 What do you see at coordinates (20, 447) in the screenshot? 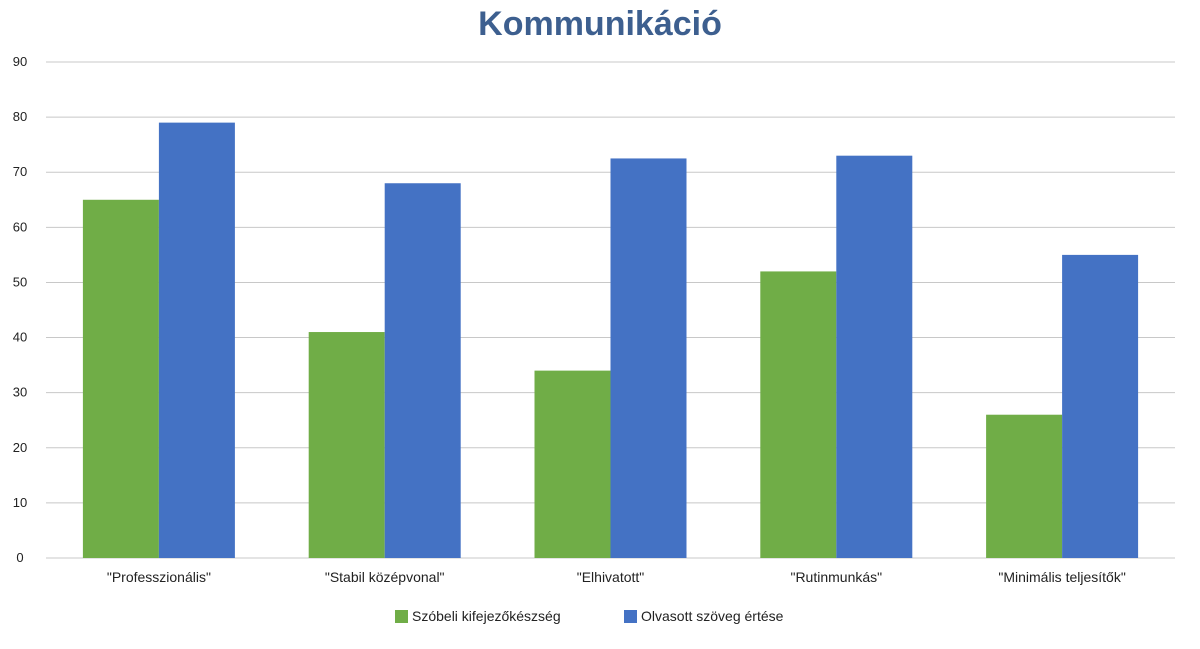
I see `y-tick-label: 20` at bounding box center [20, 447].